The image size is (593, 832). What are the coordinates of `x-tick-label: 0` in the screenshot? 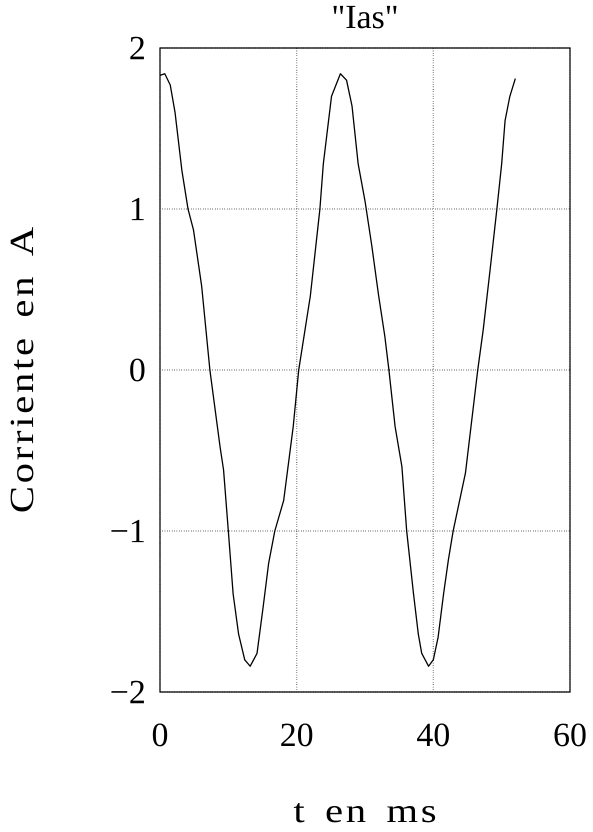 It's located at (160, 734).